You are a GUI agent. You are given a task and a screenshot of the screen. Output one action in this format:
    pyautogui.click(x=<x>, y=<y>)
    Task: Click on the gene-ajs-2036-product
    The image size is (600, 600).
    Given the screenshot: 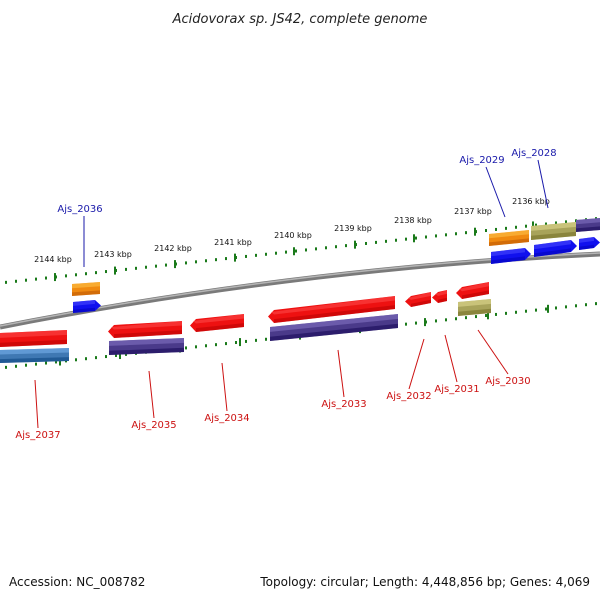 What is the action you would take?
    pyautogui.click(x=87, y=306)
    